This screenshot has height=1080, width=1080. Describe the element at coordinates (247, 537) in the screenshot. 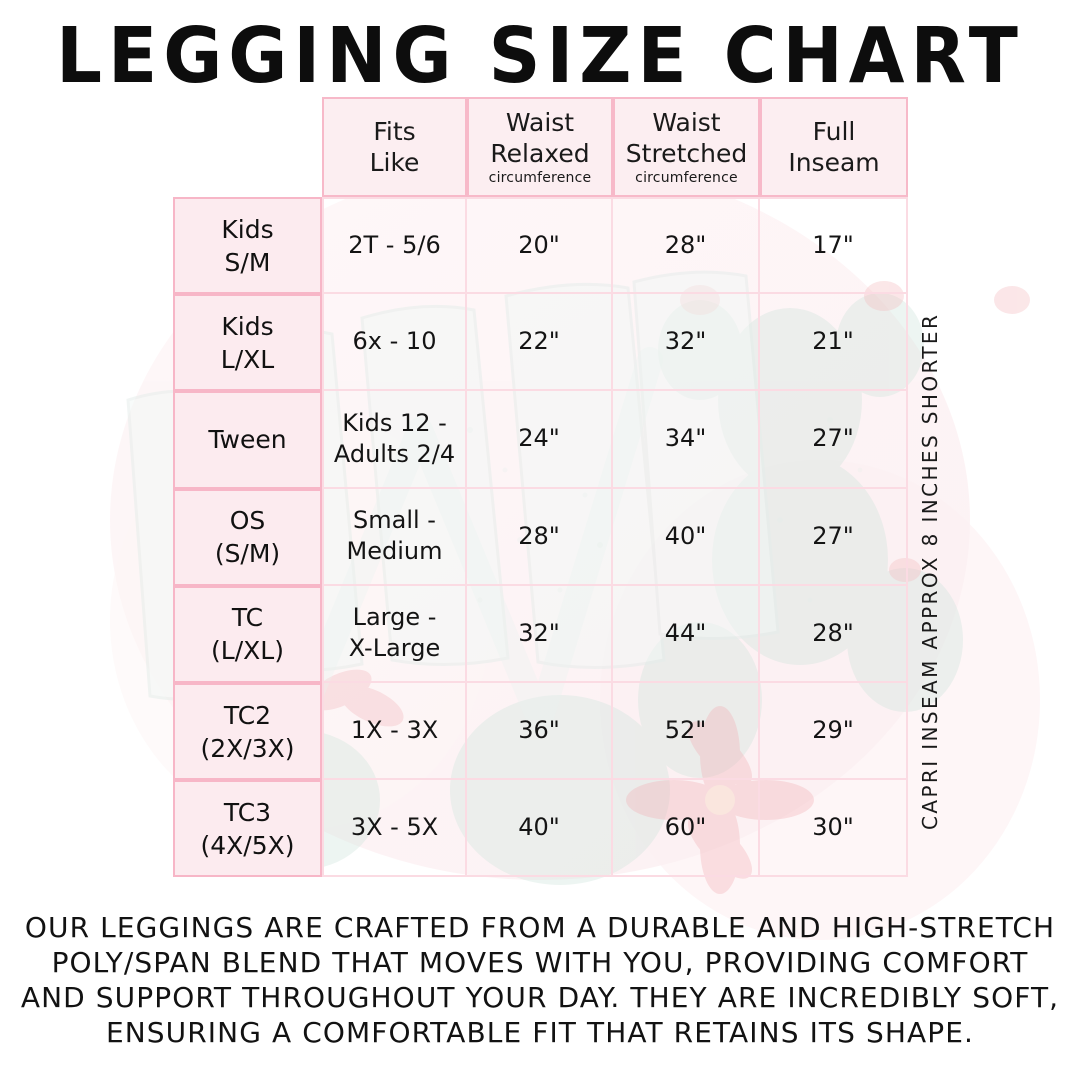

I see `size-label-cell: OS (S/M)` at that location.